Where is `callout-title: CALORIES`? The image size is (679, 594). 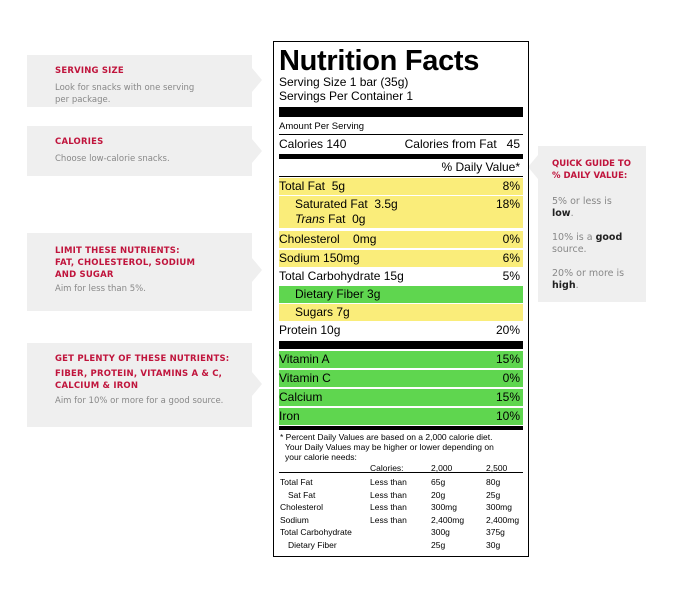 callout-title: CALORIES is located at coordinates (79, 142).